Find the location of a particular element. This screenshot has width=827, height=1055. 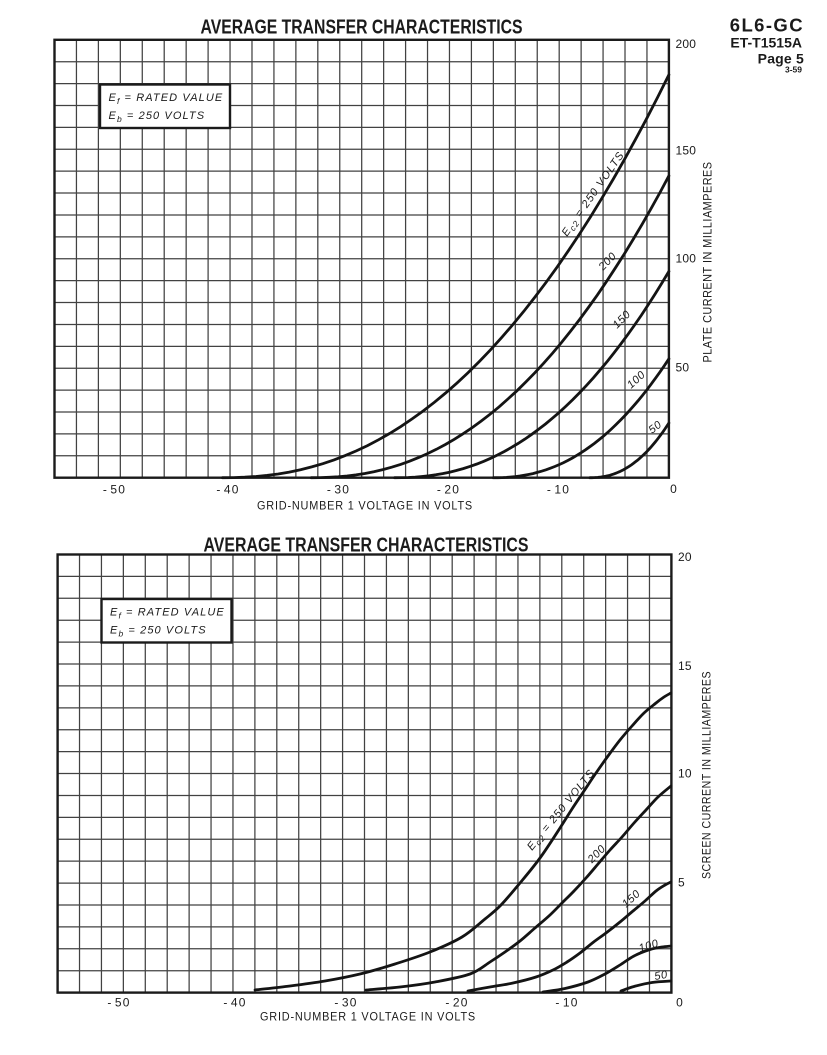

svg-text: 6L6-GC is located at coordinates (767, 25).